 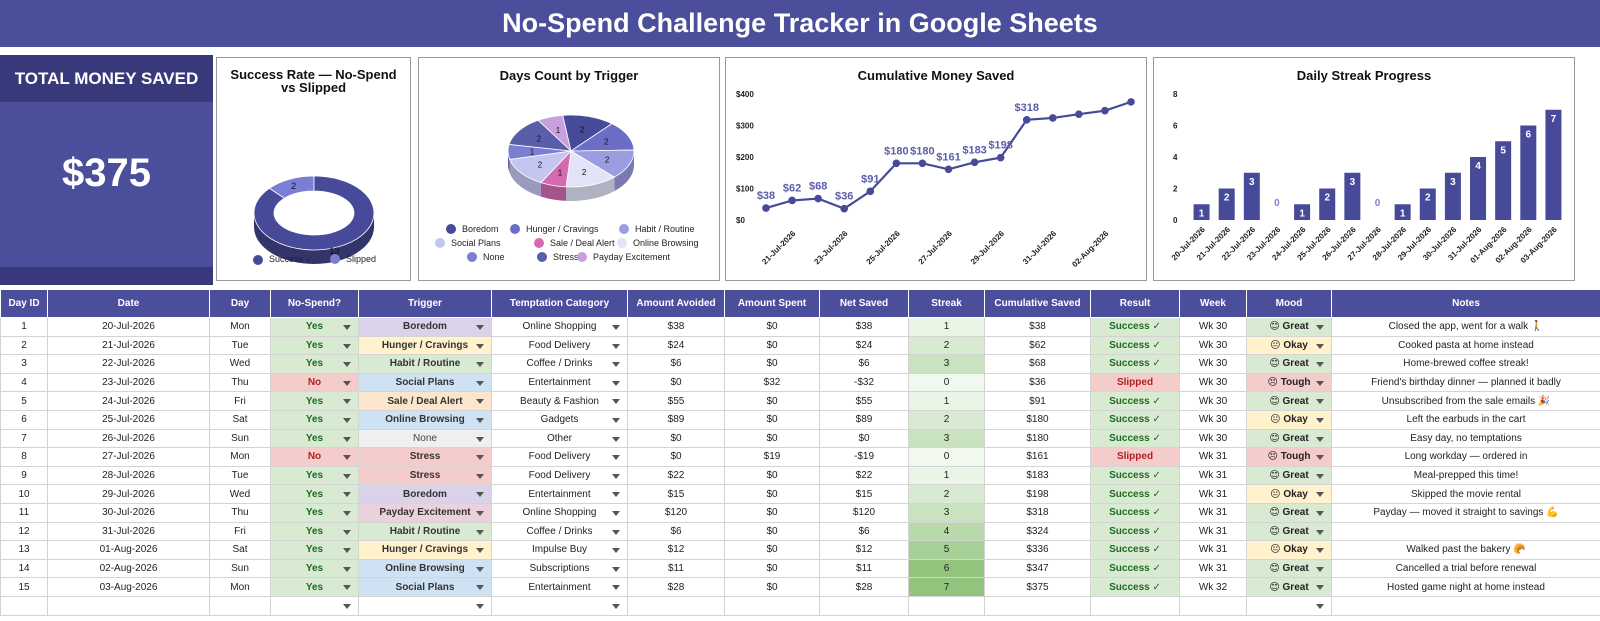 I want to click on net-saved-cell: $22, so click(x=864, y=475).